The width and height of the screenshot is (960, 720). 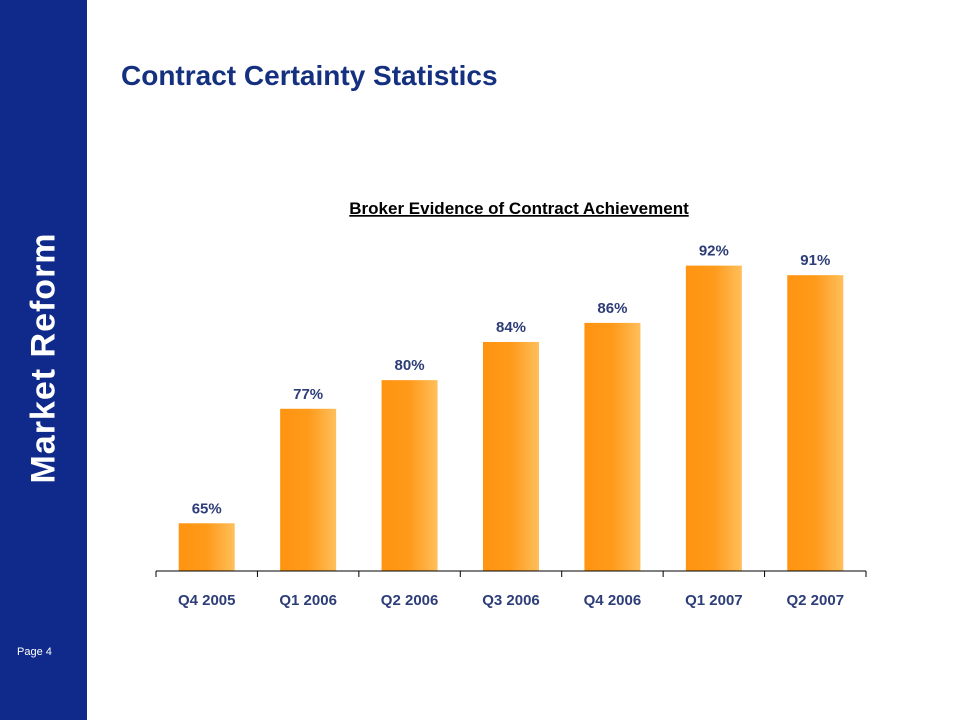 What do you see at coordinates (714, 600) in the screenshot?
I see `x-tick-label: Q1 2007` at bounding box center [714, 600].